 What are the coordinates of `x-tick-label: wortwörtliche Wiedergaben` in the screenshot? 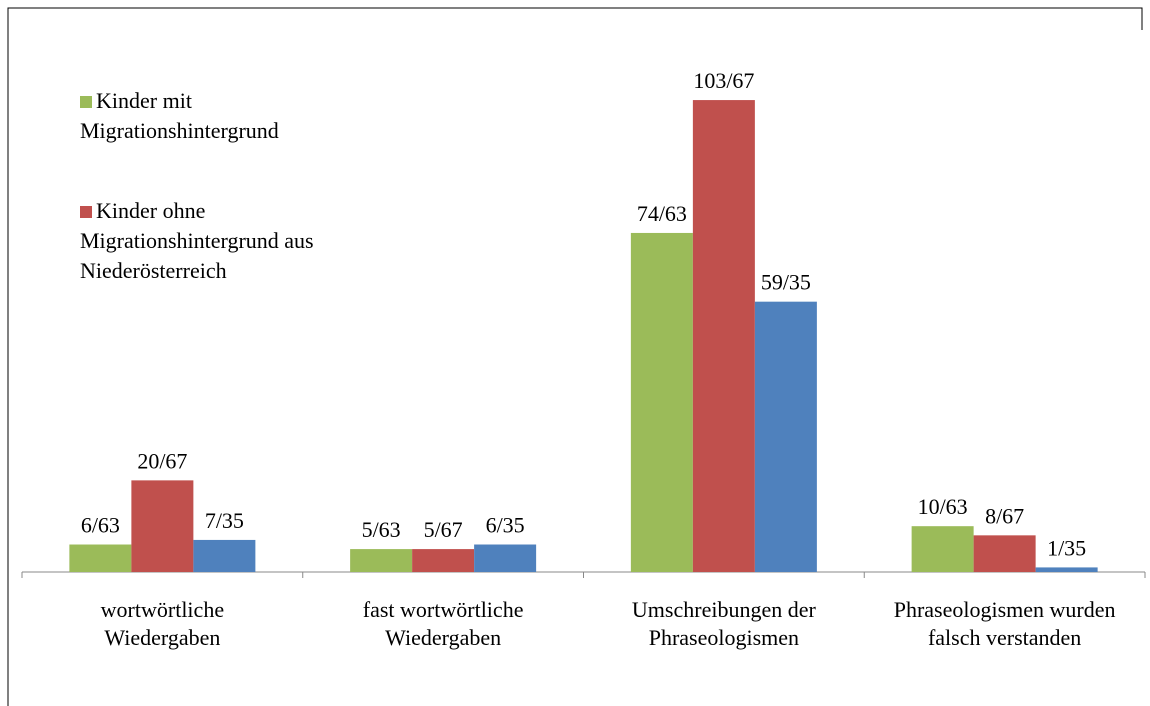 It's located at (162, 623).